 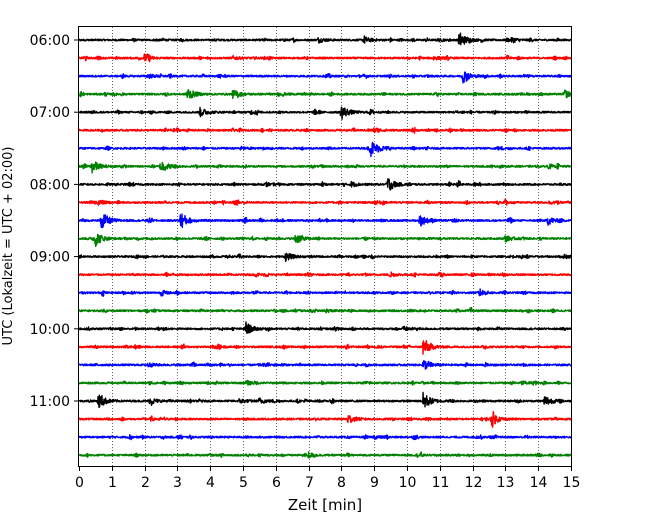 I want to click on x-tick-label: 12, so click(x=474, y=483).